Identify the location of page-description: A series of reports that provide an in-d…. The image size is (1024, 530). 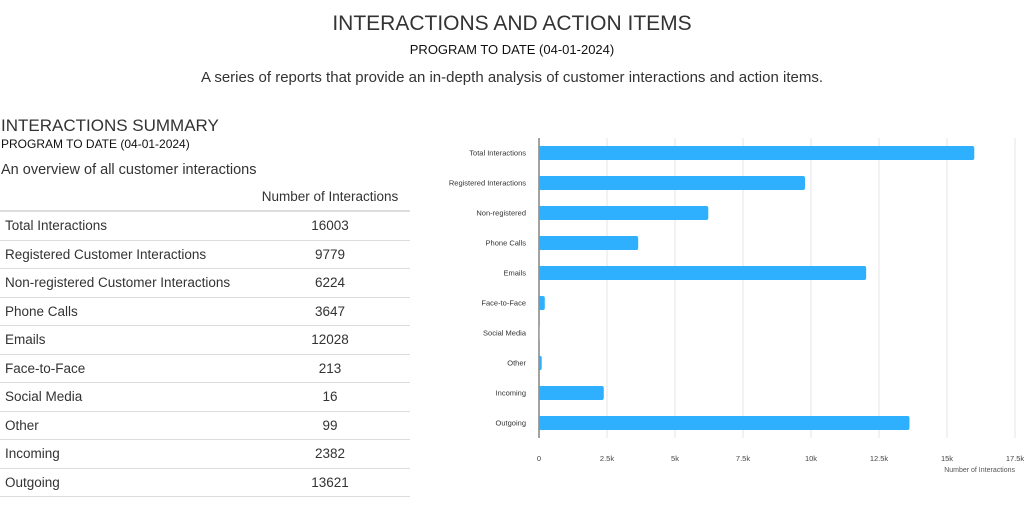
(512, 77).